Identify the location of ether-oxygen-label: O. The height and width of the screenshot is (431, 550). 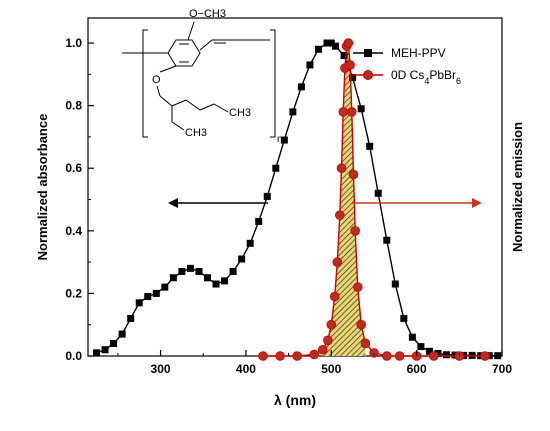
(156, 80).